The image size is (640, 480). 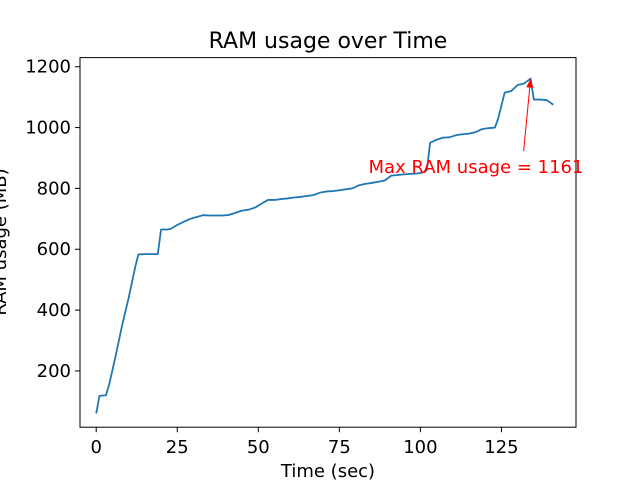 What do you see at coordinates (48, 67) in the screenshot?
I see `y-tick-label: 1200` at bounding box center [48, 67].